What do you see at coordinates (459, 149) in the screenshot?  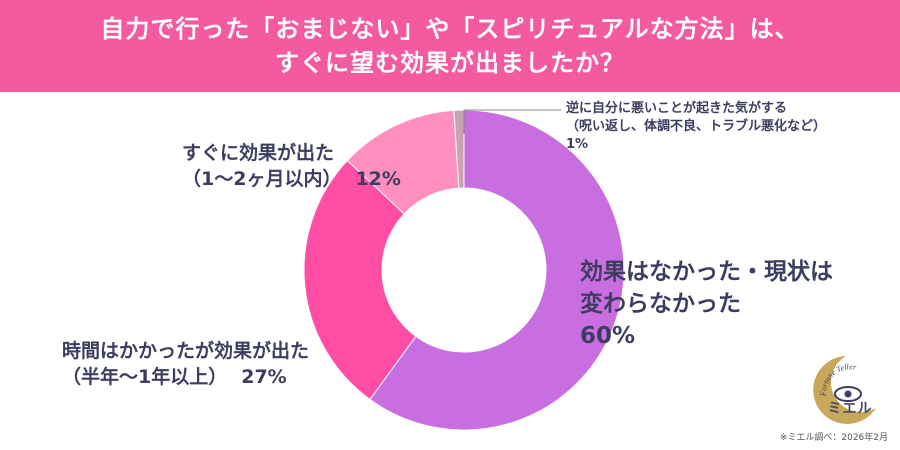 I see `slice-backfire` at bounding box center [459, 149].